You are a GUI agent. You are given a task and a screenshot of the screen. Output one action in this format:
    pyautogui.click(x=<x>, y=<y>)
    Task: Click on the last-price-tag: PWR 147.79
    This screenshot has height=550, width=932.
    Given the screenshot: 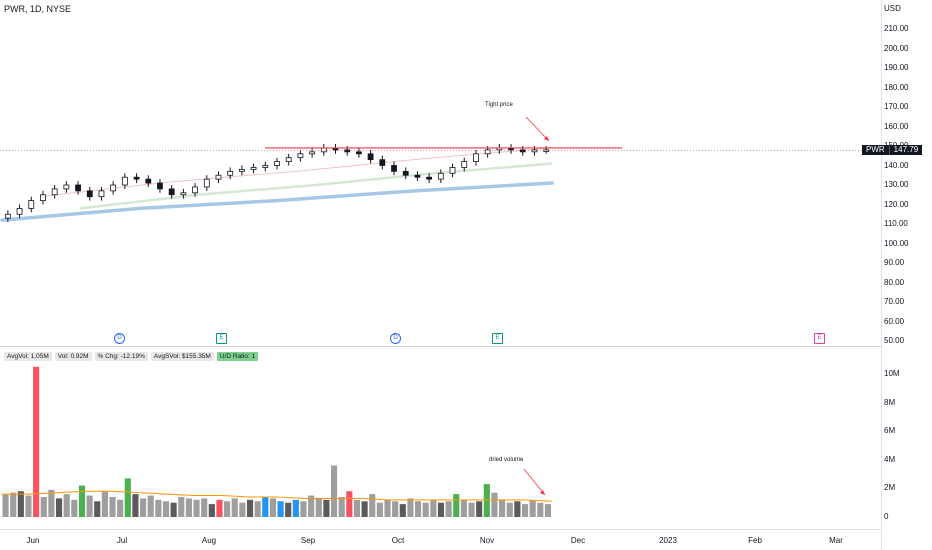 What is the action you would take?
    pyautogui.click(x=892, y=150)
    